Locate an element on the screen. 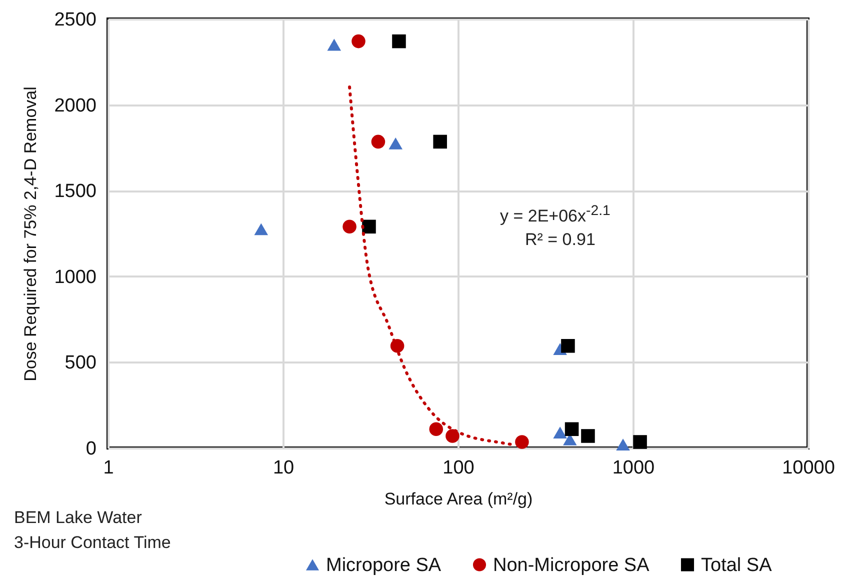  legend-label: Micropore SA is located at coordinates (384, 565).